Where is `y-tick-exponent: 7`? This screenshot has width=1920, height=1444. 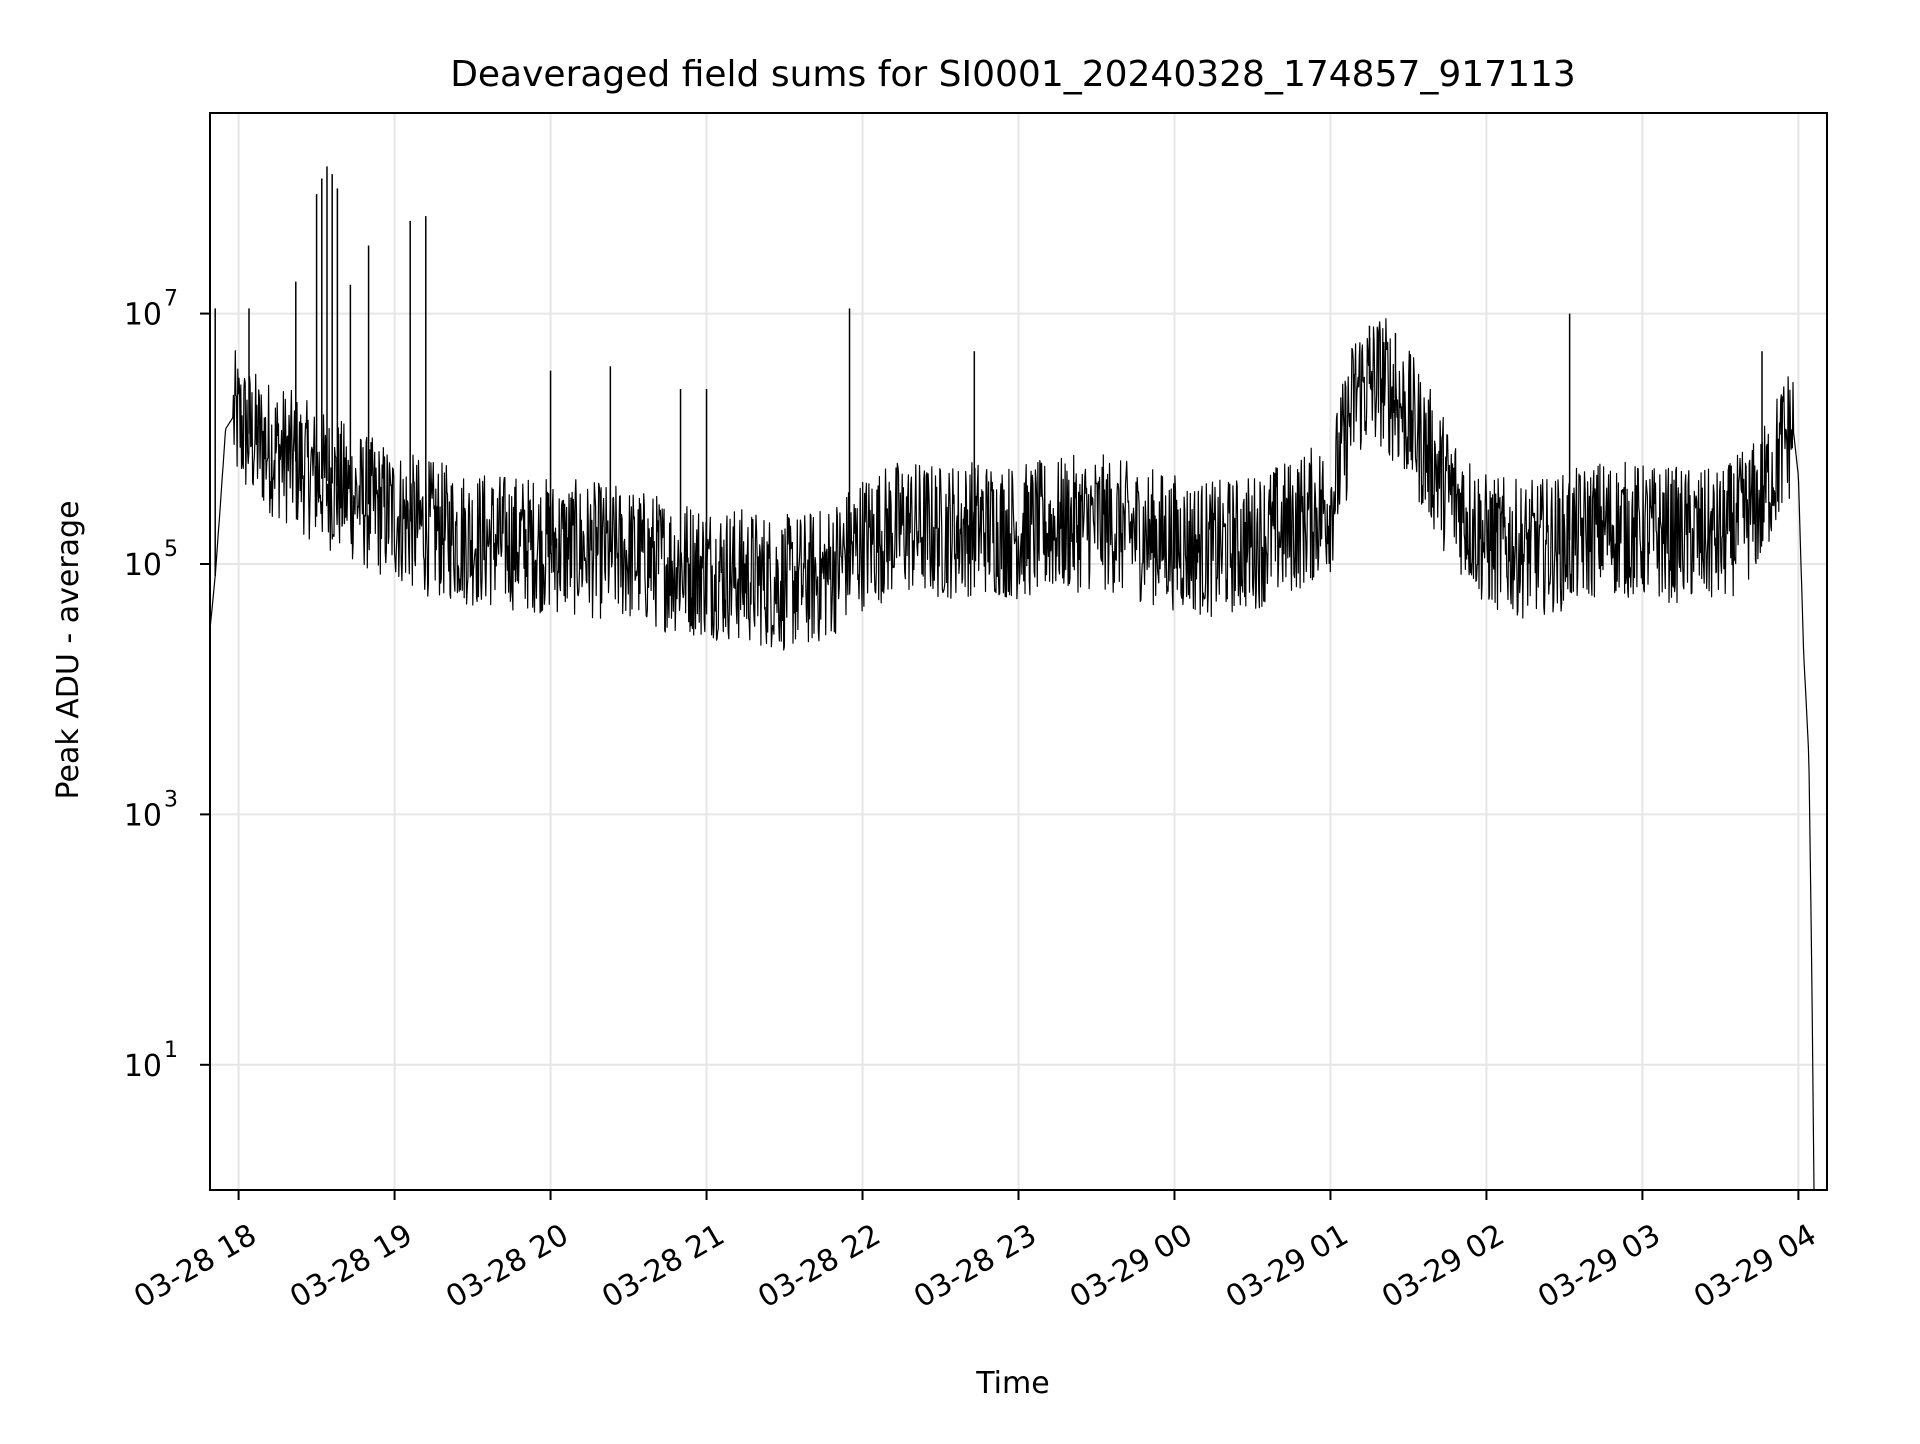 y-tick-exponent: 7 is located at coordinates (171, 299).